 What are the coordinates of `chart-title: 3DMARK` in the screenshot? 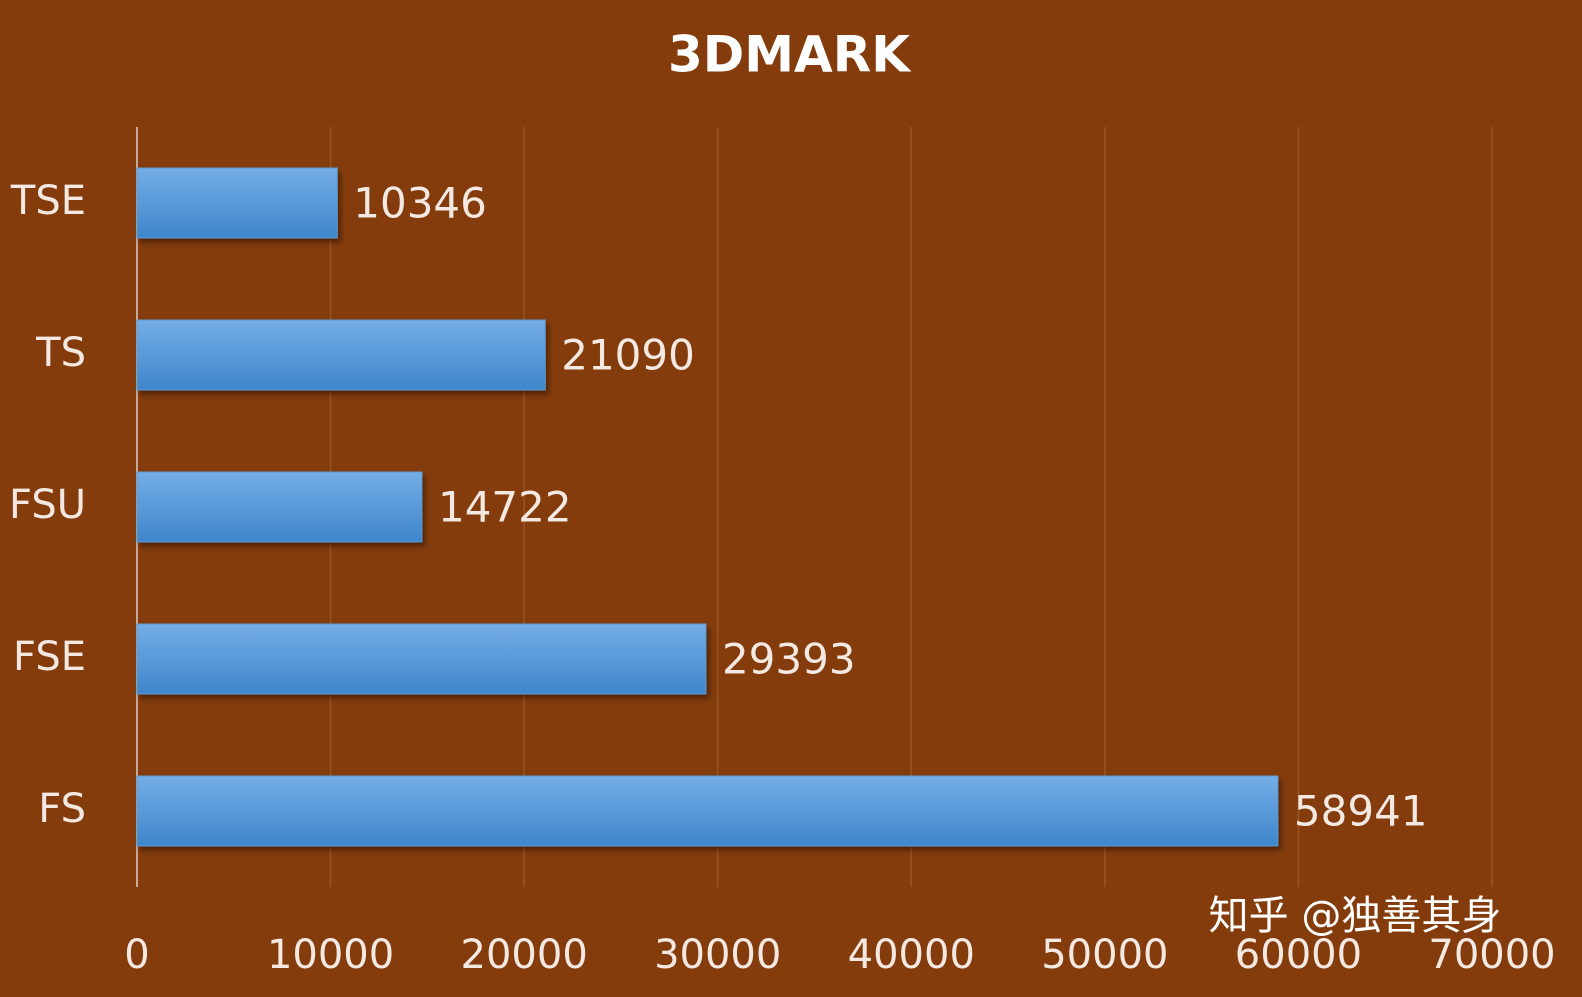 It's located at (790, 55).